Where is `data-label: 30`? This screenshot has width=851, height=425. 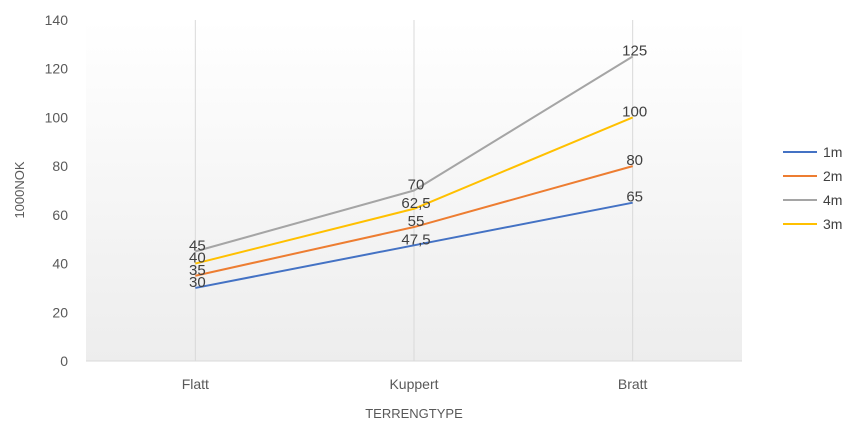
data-label: 30 is located at coordinates (197, 282).